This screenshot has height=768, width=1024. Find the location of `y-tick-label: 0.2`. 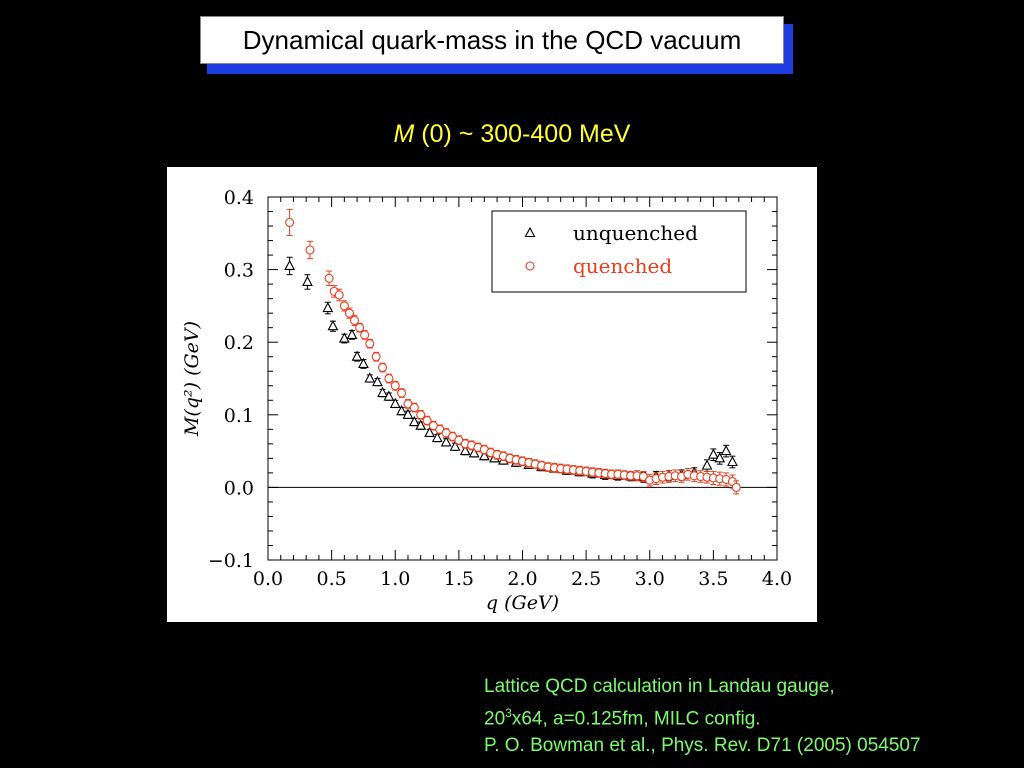

y-tick-label: 0.2 is located at coordinates (239, 343).